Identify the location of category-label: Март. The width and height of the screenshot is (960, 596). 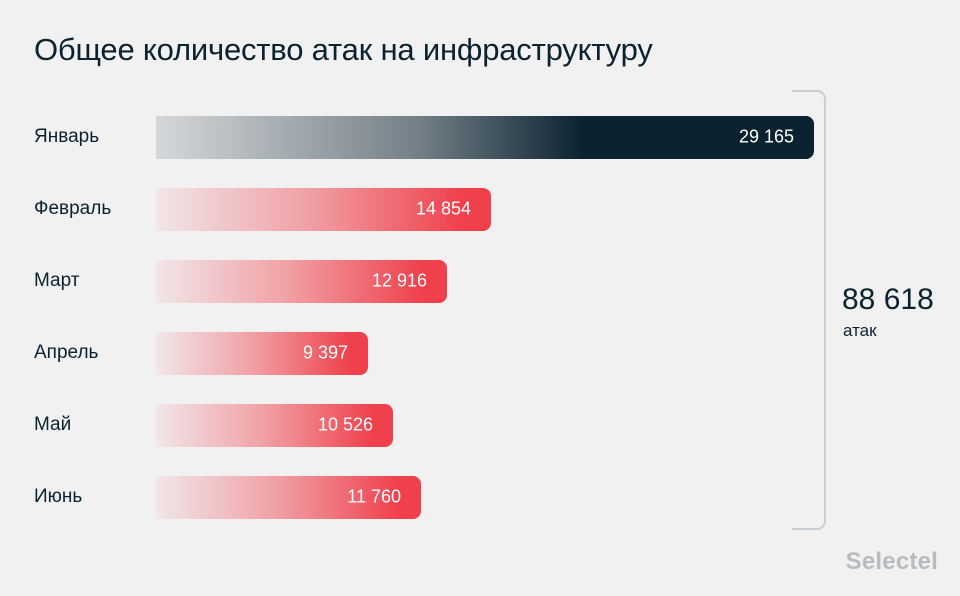
(57, 280).